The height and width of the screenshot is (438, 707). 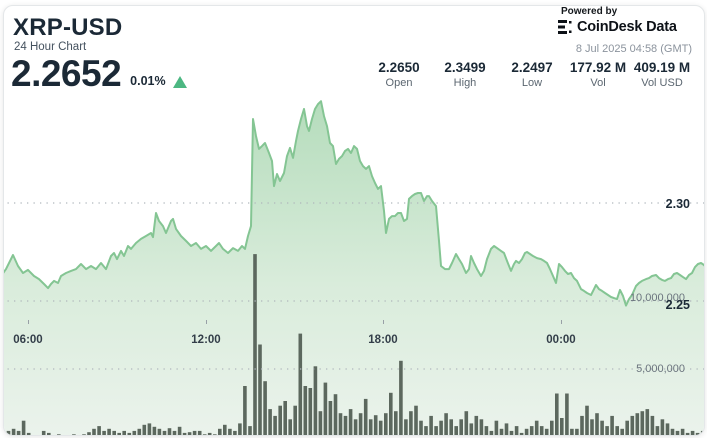 What do you see at coordinates (66, 73) in the screenshot?
I see `current-price: 2.2652` at bounding box center [66, 73].